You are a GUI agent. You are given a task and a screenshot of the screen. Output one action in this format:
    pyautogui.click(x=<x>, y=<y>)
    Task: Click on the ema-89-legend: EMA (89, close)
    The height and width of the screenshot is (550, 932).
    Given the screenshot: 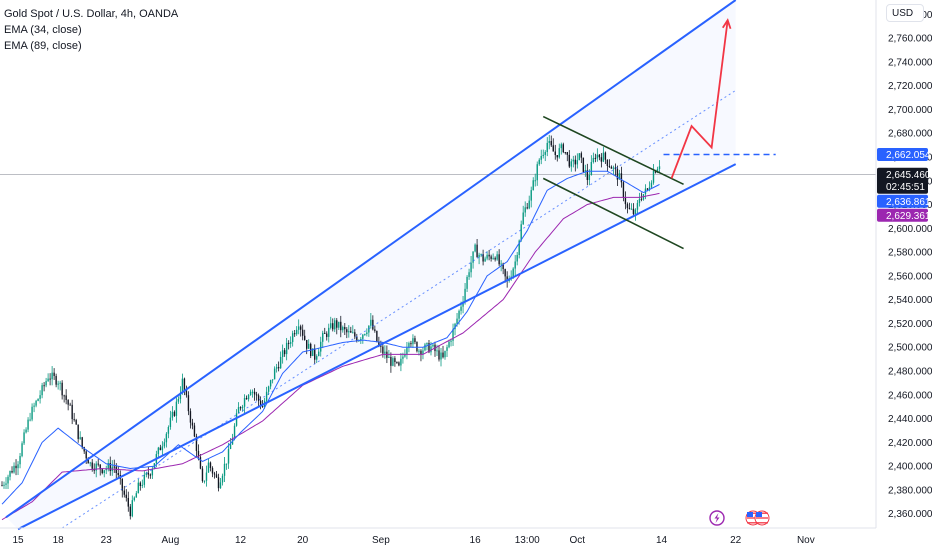 What is the action you would take?
    pyautogui.click(x=43, y=46)
    